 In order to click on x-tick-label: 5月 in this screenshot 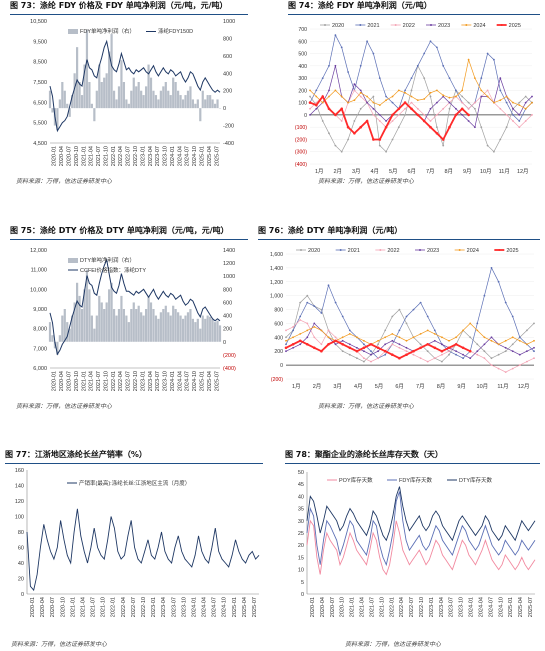, I will do `click(379, 386)`.